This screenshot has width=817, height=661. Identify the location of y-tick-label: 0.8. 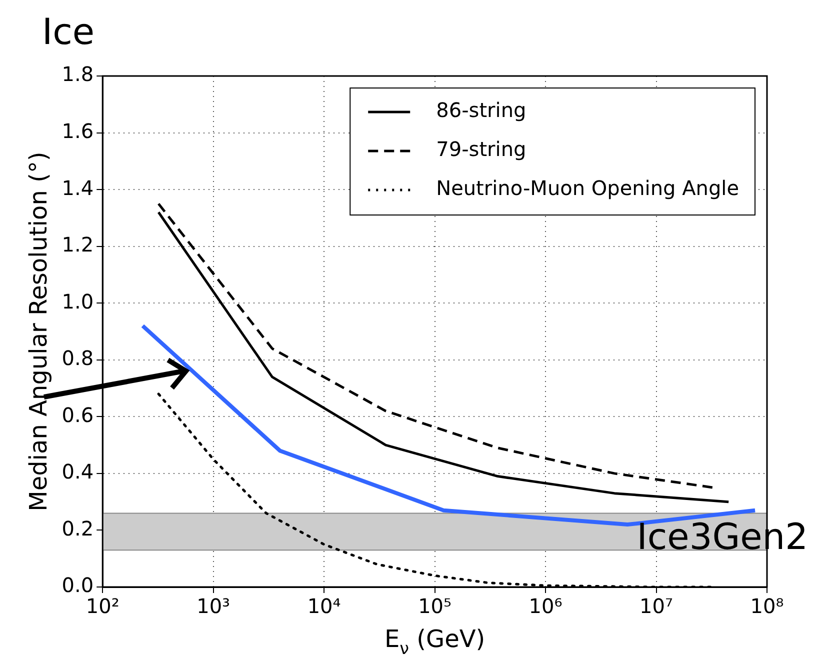
(78, 358).